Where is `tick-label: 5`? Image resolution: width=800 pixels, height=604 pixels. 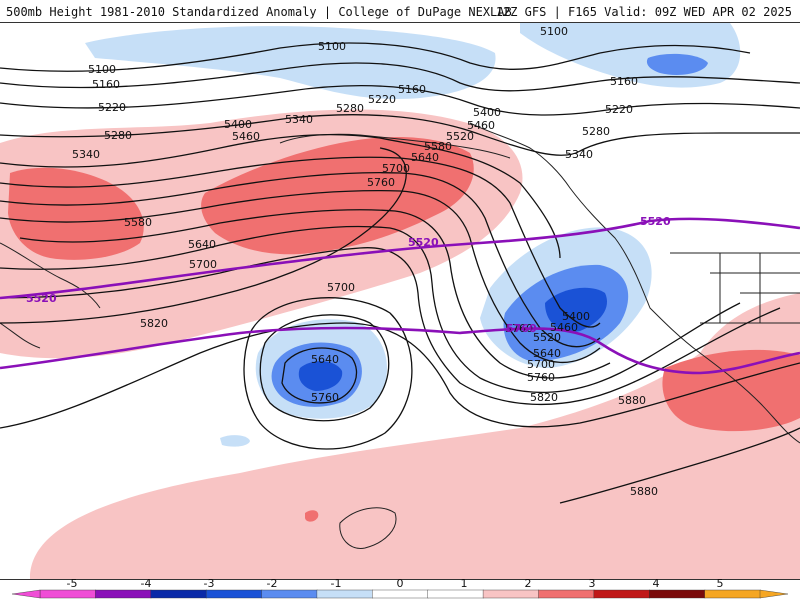
tick-label: 5 is located at coordinates (720, 584).